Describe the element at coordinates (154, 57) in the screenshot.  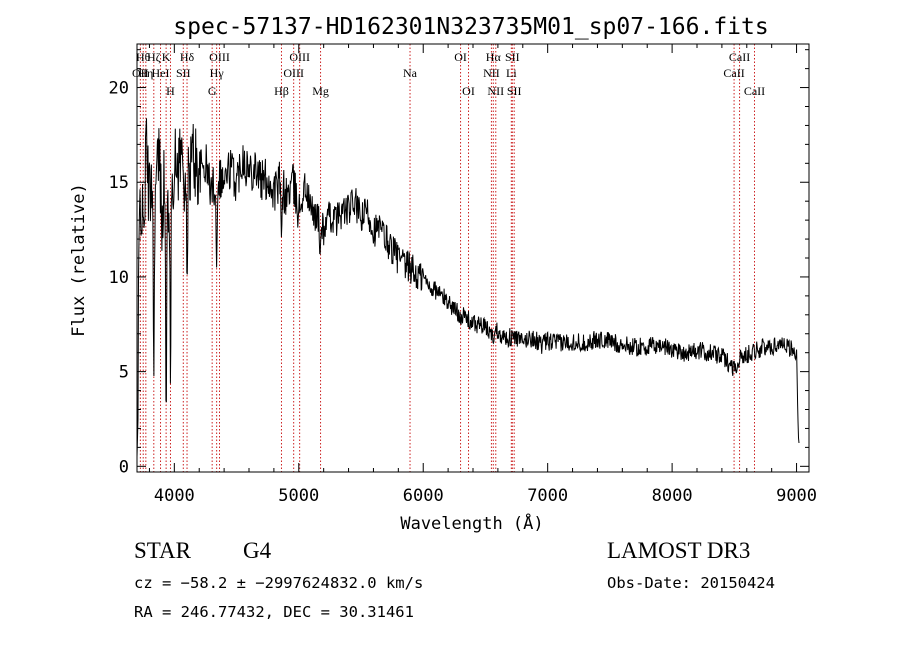
I see `line-marker-label-3: Hζ` at that location.